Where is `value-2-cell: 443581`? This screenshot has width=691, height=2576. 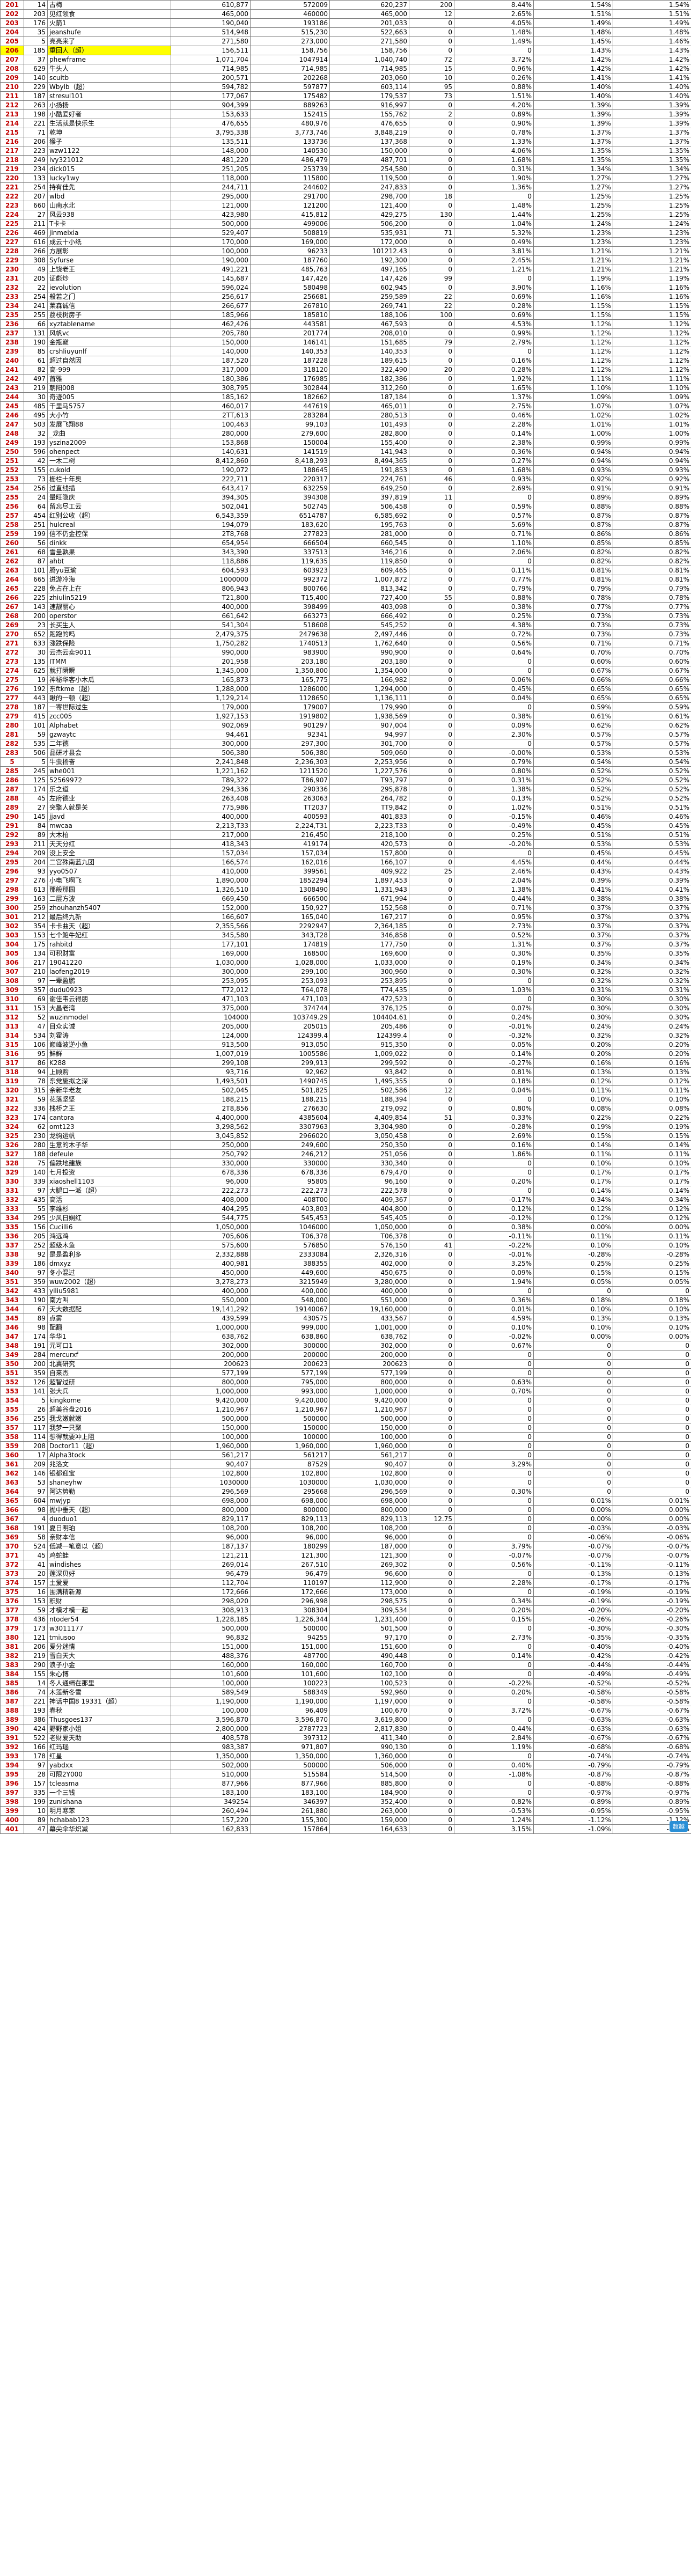
value-2-cell: 443581 is located at coordinates (290, 324).